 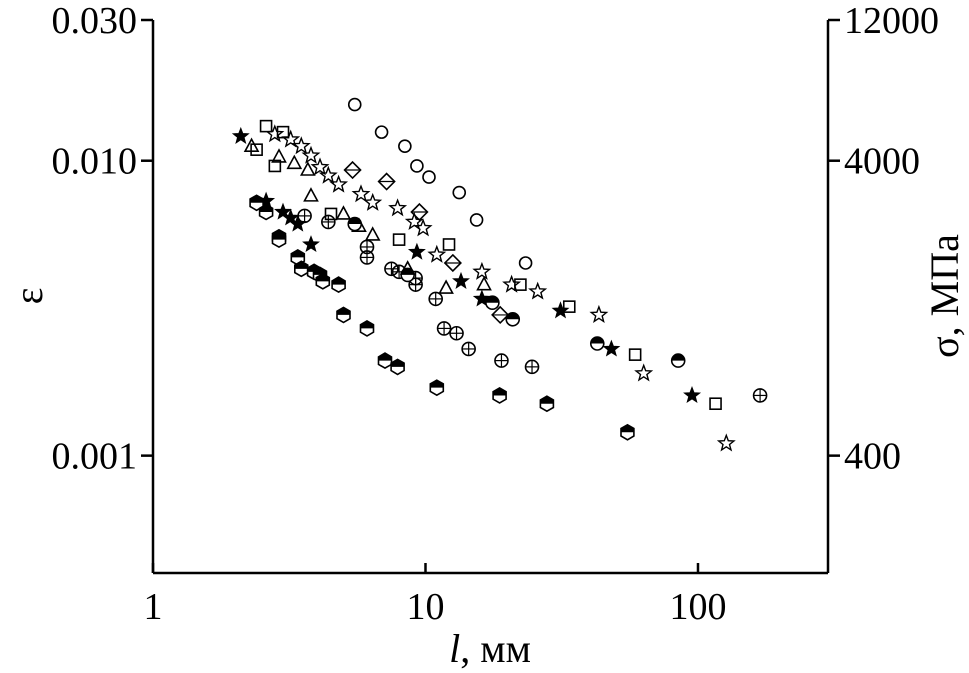 What do you see at coordinates (944, 296) in the screenshot?
I see `y2-axis-title: σ, МПа` at bounding box center [944, 296].